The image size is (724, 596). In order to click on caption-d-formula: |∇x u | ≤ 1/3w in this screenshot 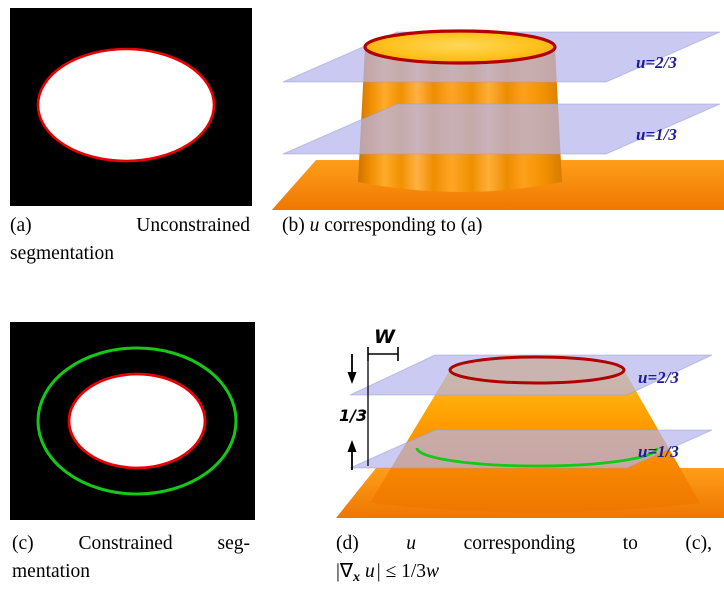, I will do `click(524, 574)`.